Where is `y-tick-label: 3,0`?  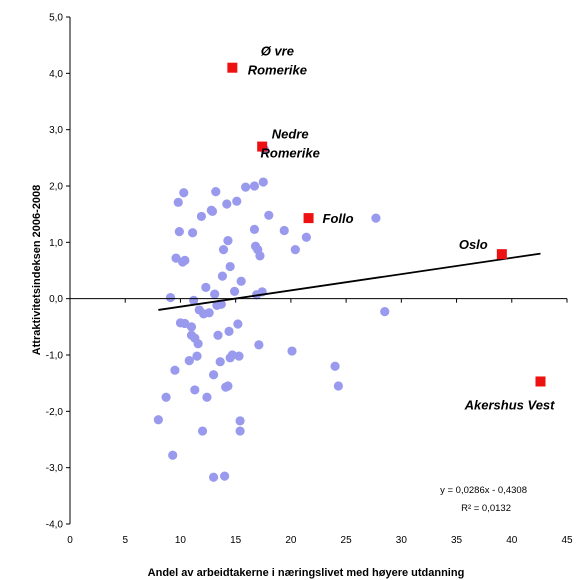
y-tick-label: 3,0 is located at coordinates (56, 130).